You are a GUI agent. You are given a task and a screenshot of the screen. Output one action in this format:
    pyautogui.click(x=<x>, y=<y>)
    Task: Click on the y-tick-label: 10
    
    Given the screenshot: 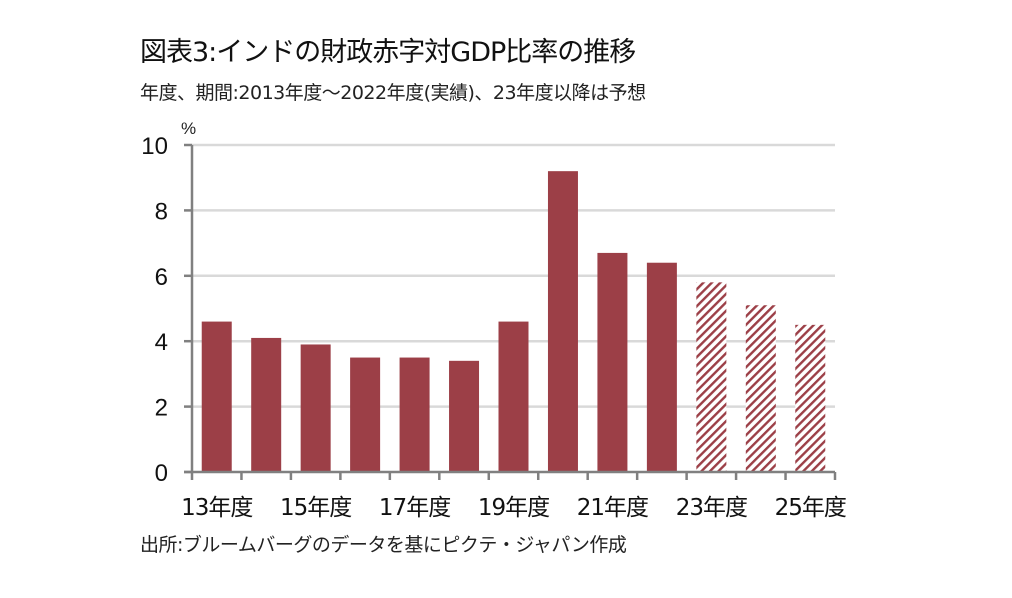 What is the action you would take?
    pyautogui.click(x=154, y=146)
    